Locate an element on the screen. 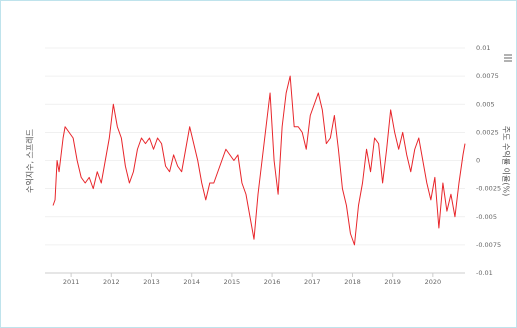  x-tick-label: 2011 is located at coordinates (71, 282).